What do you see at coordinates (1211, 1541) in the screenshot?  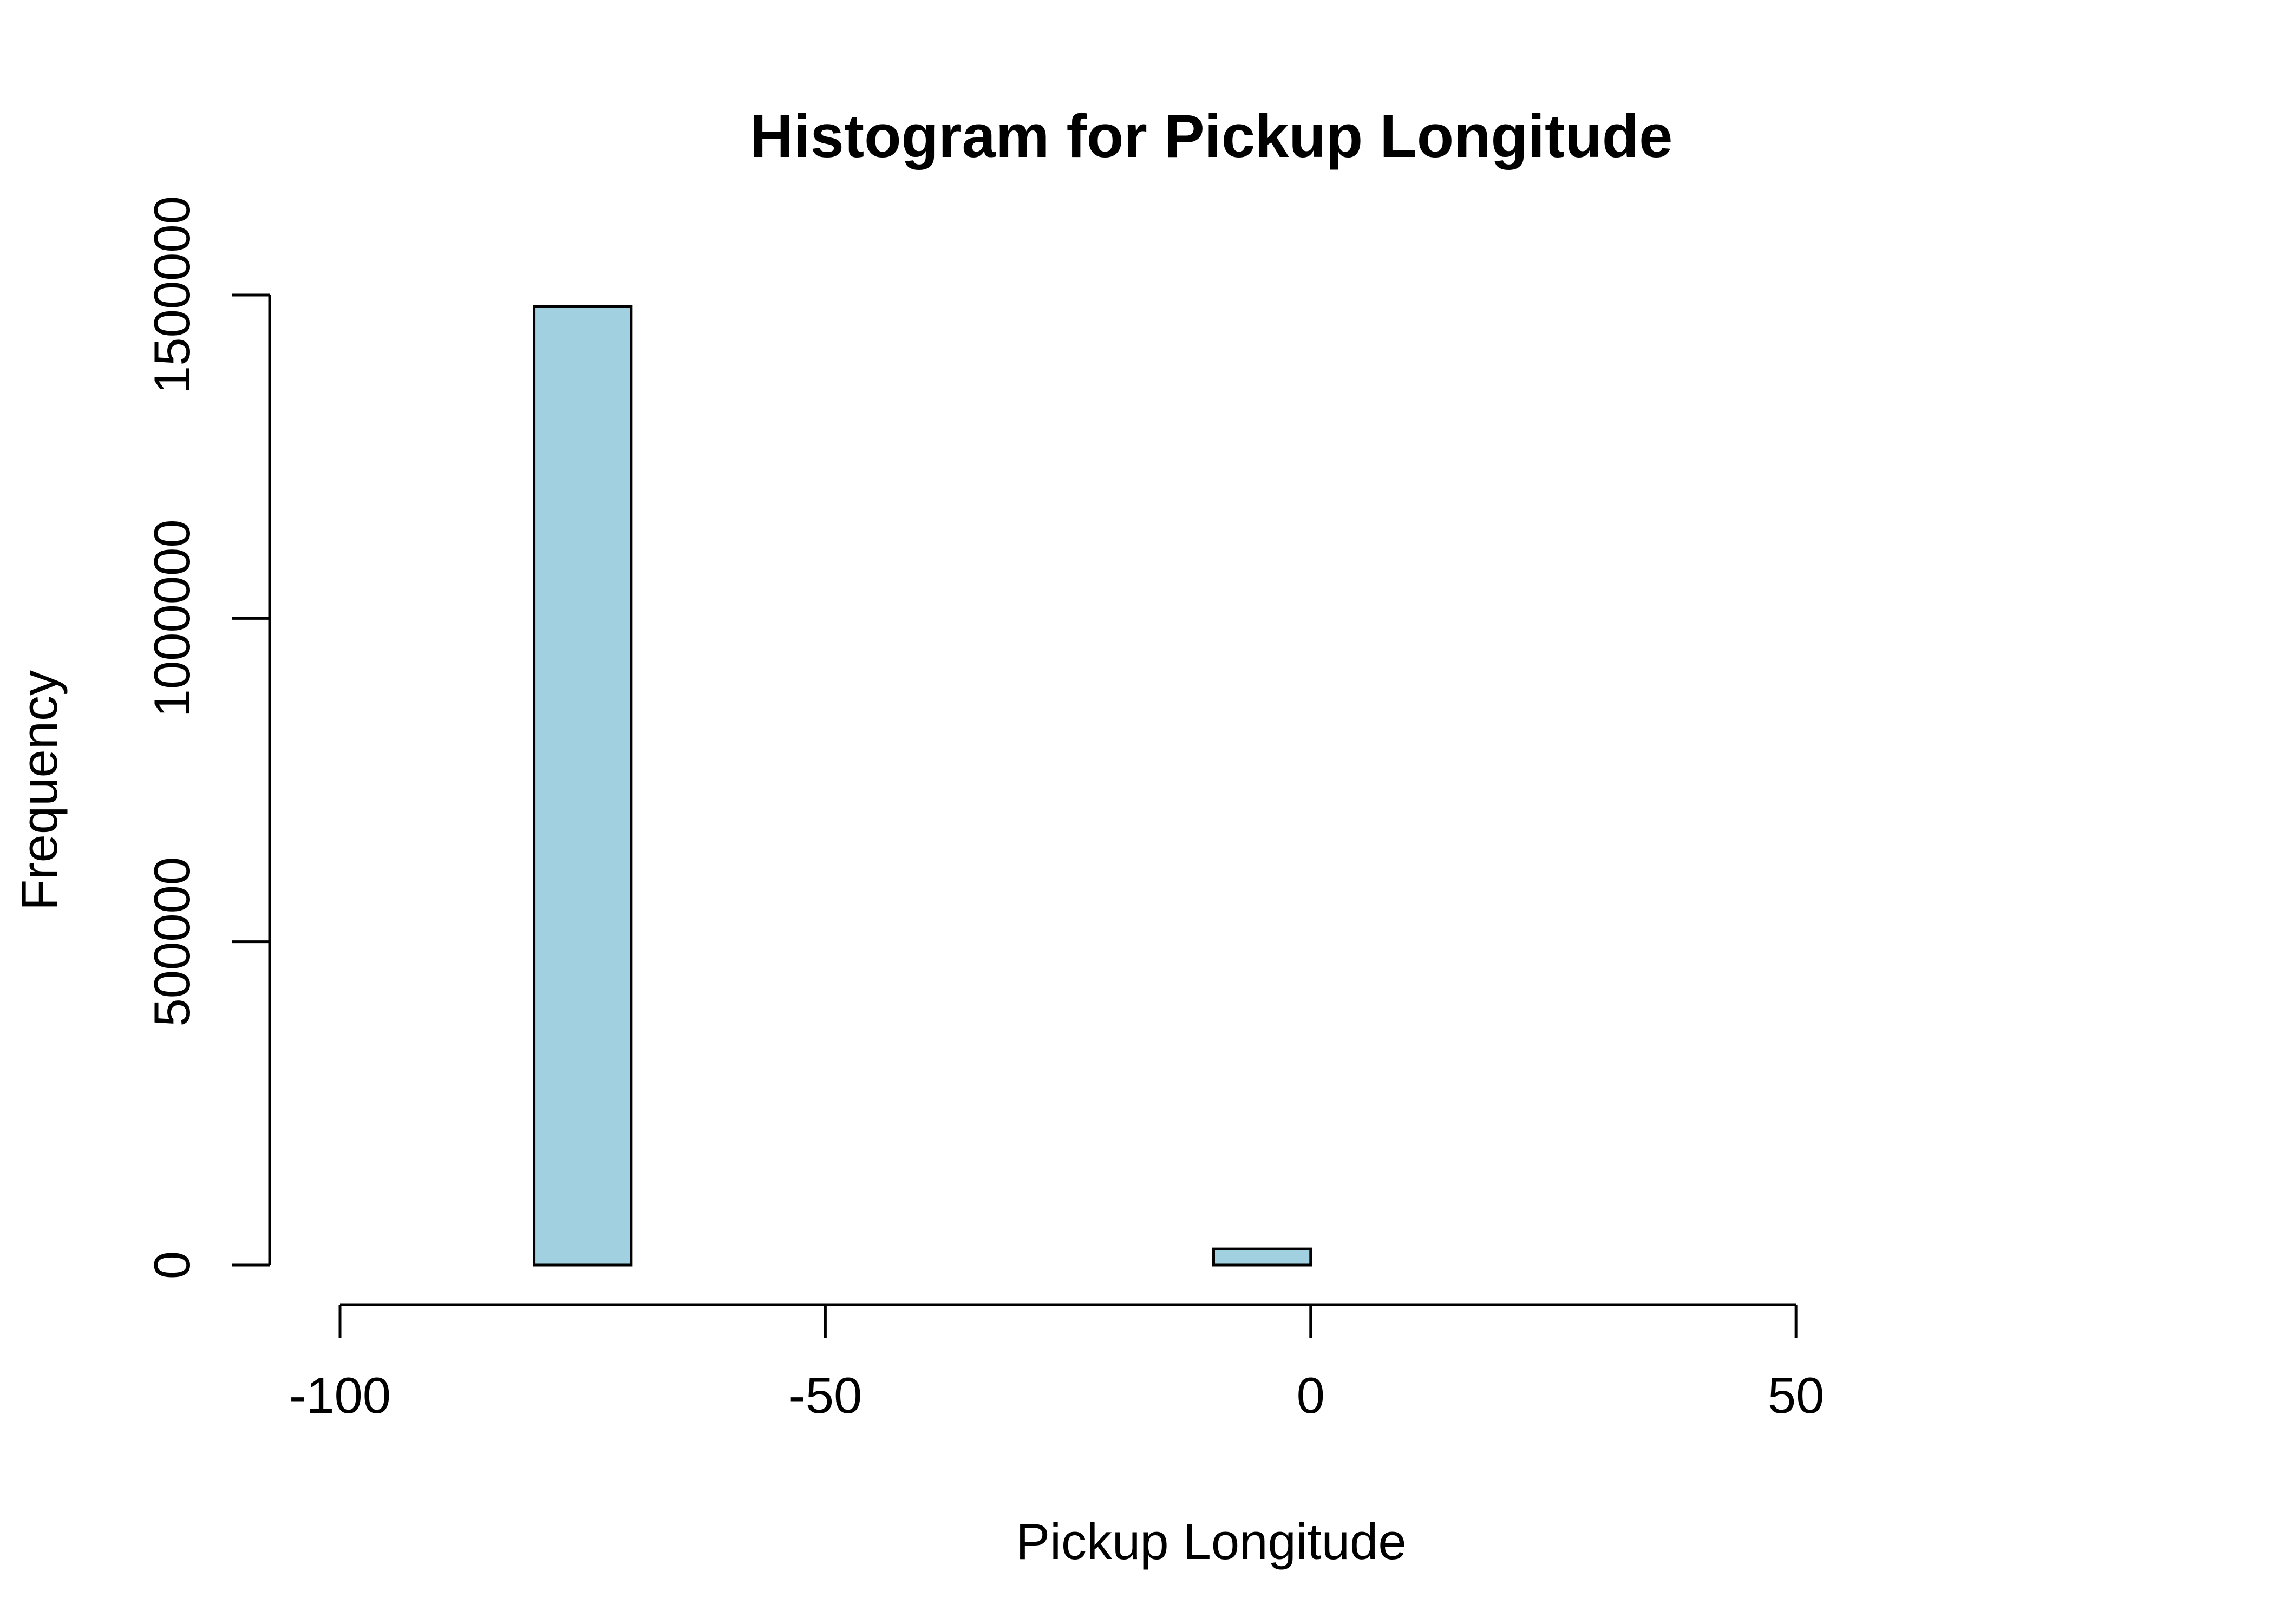 I see `x-axis-label: Pickup Longitude` at bounding box center [1211, 1541].